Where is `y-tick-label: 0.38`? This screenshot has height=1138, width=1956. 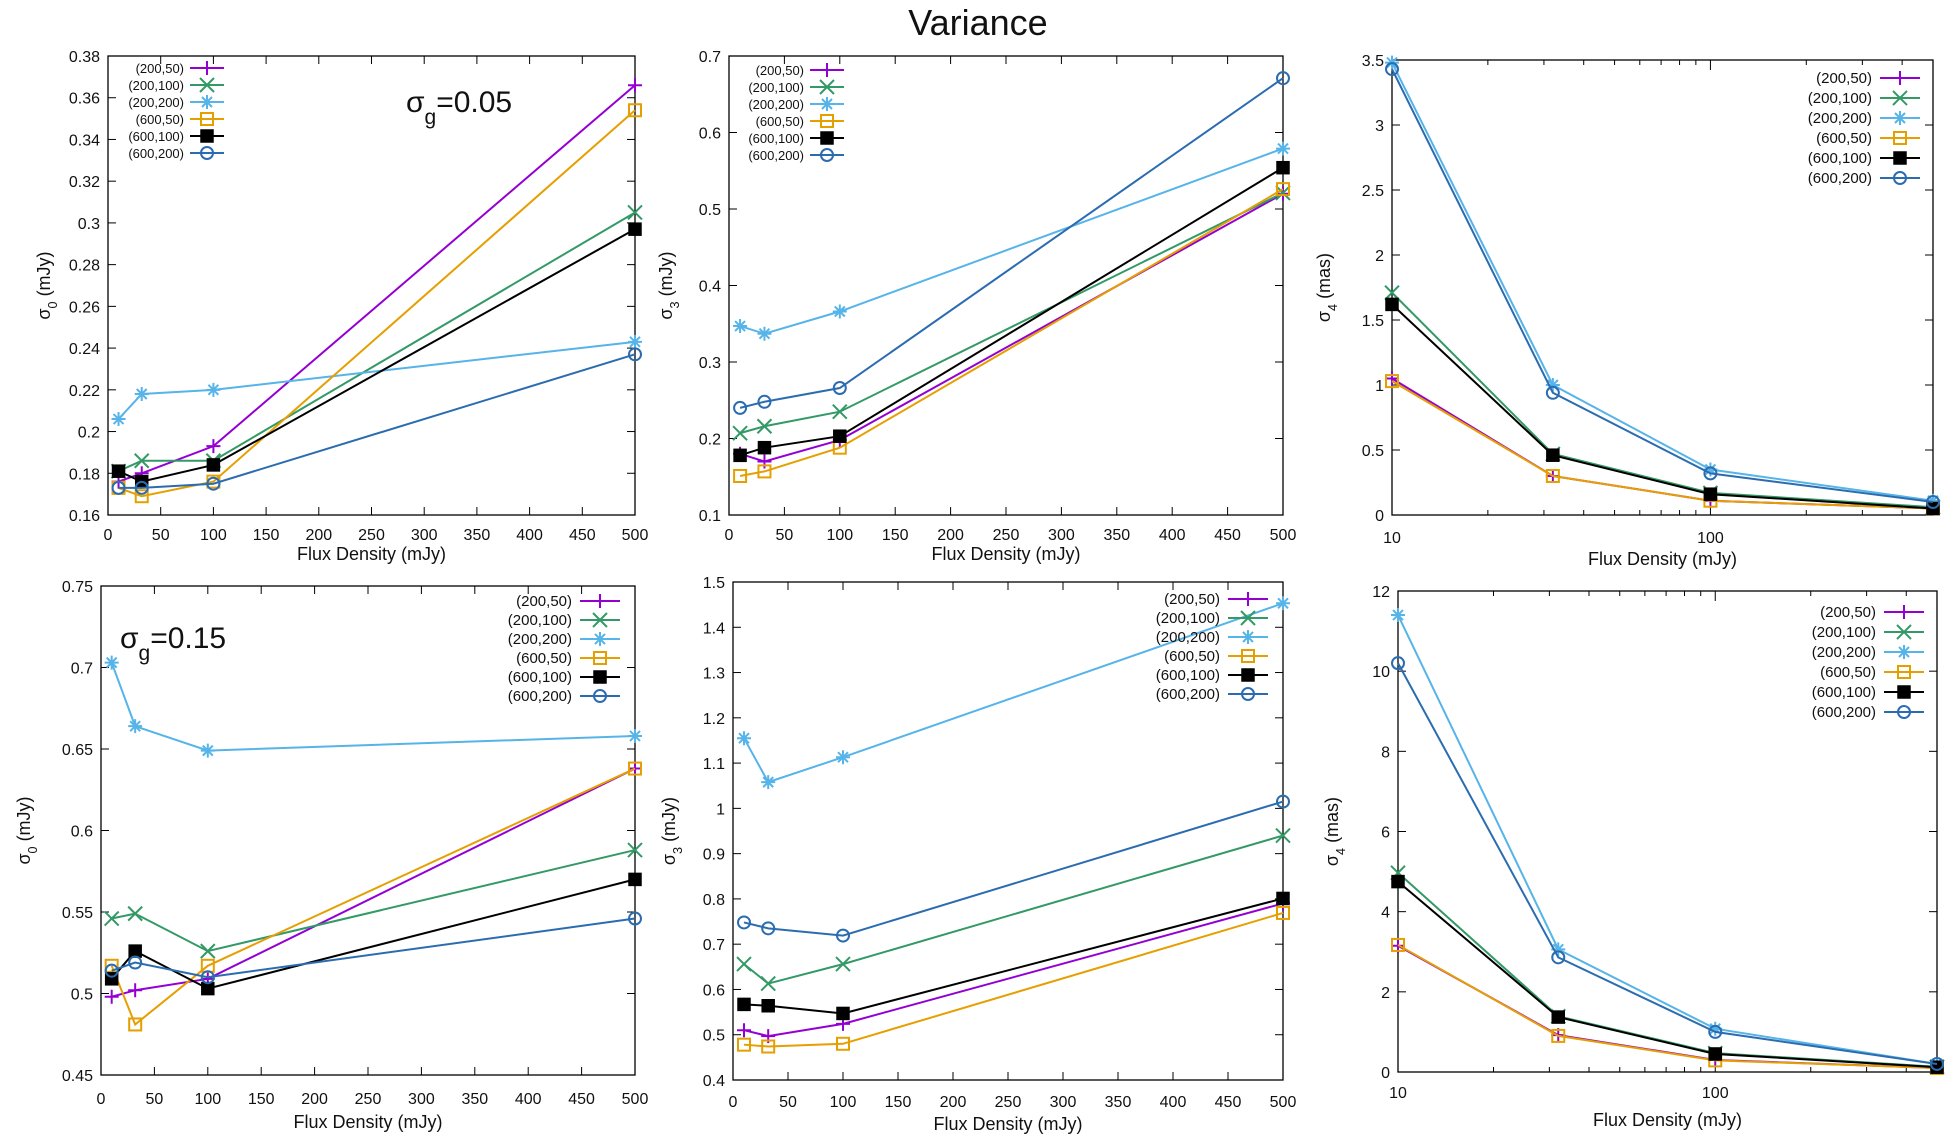
y-tick-label: 0.38 is located at coordinates (84, 57).